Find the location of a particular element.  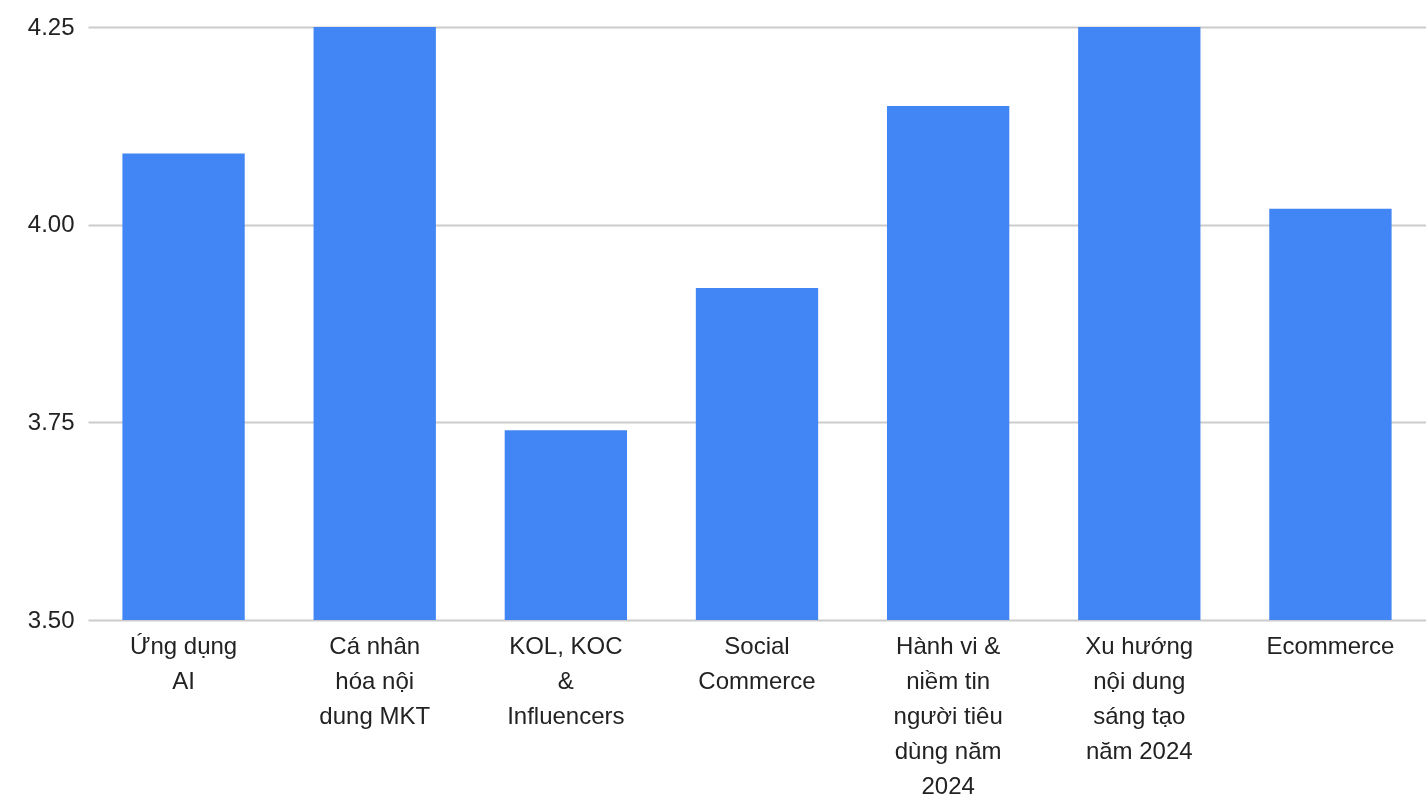

x-tick-label: Social Commerce is located at coordinates (757, 662).